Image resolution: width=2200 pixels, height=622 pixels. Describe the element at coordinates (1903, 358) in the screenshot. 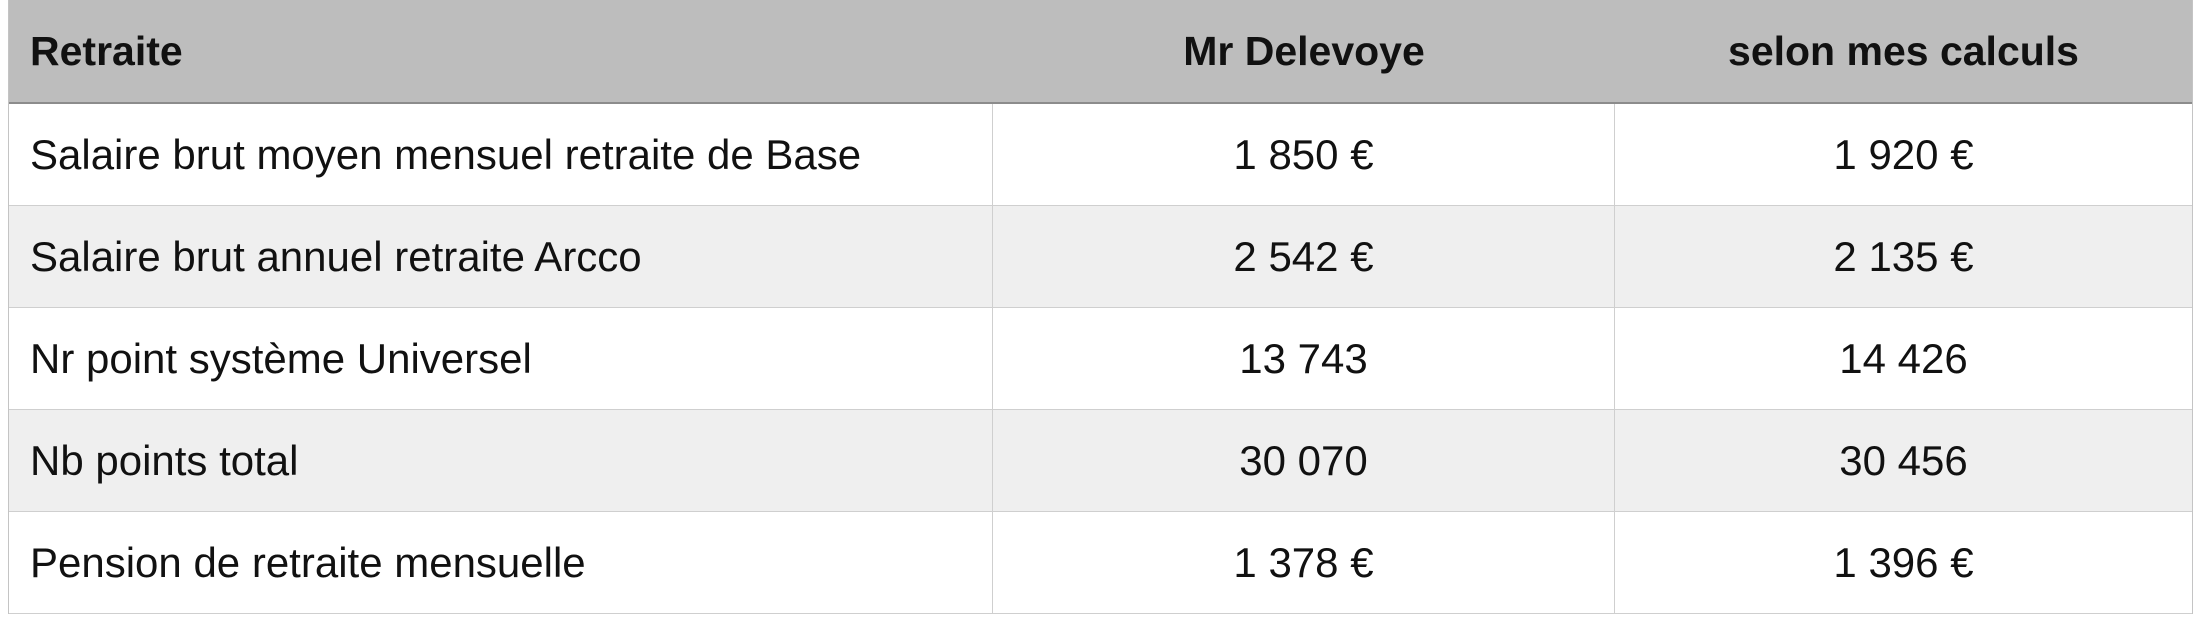

I see `table-cell: 14 426` at that location.